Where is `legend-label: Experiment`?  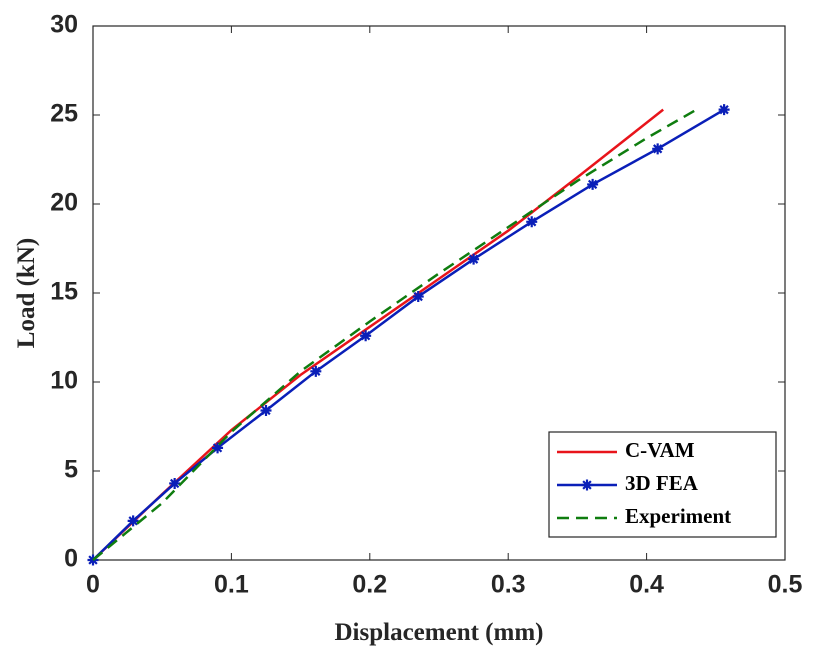
legend-label: Experiment is located at coordinates (678, 516).